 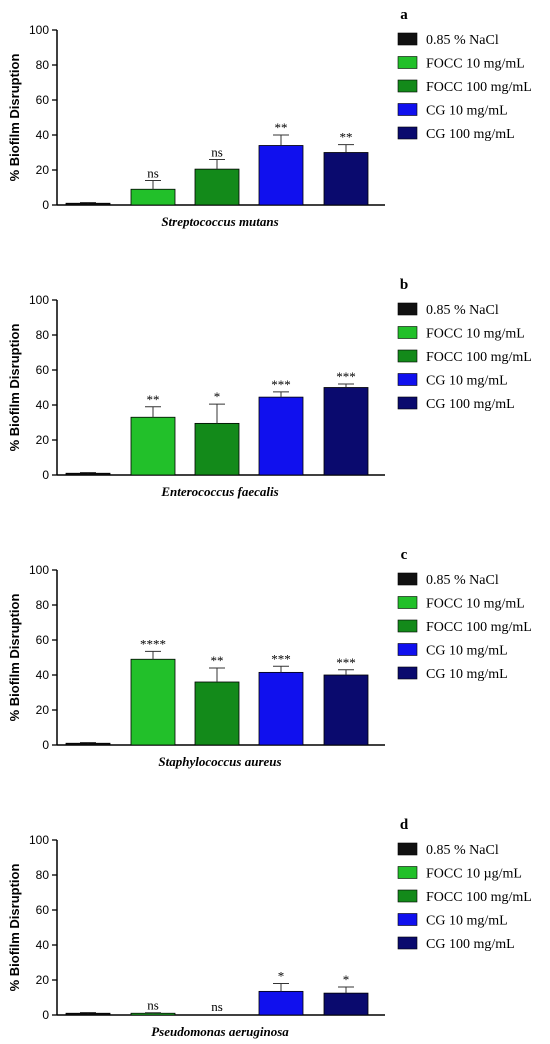 What do you see at coordinates (404, 825) in the screenshot?
I see `panel-letter: d` at bounding box center [404, 825].